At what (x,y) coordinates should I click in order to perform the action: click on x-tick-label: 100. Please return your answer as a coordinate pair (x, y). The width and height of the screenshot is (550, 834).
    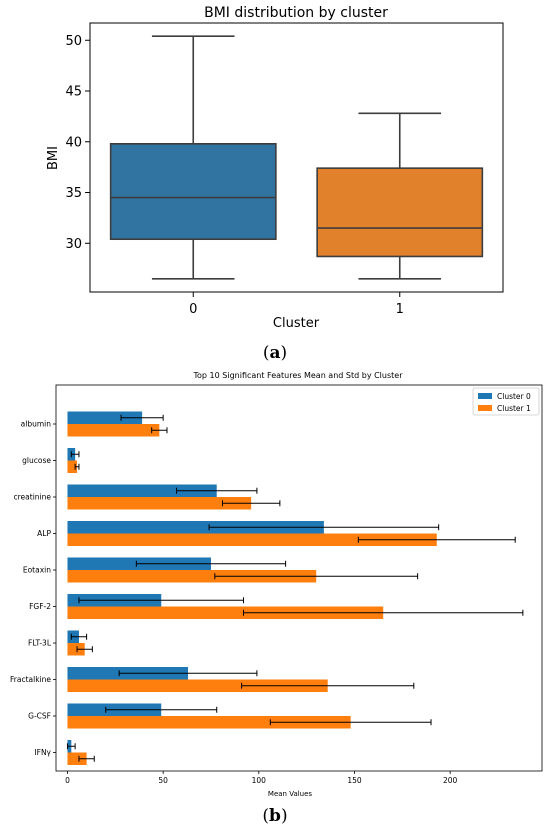
    Looking at the image, I should click on (259, 780).